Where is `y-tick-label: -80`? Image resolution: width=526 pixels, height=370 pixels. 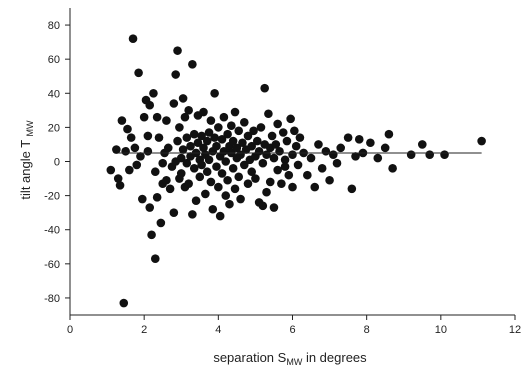
y-tick-label: -80 is located at coordinates (52, 299).